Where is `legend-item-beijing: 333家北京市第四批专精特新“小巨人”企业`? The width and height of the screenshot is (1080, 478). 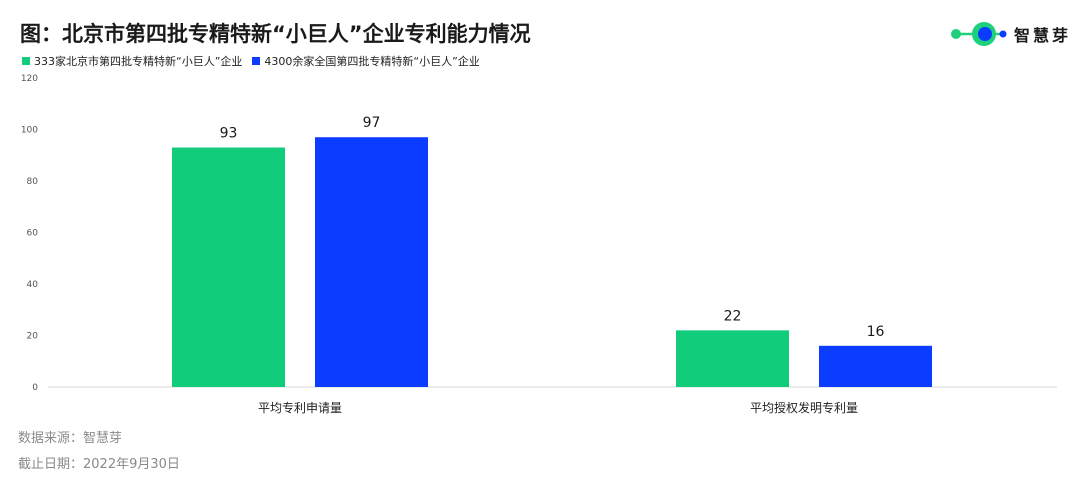
legend-item-beijing: 333家北京市第四批专精特新“小巨人”企业 is located at coordinates (132, 61).